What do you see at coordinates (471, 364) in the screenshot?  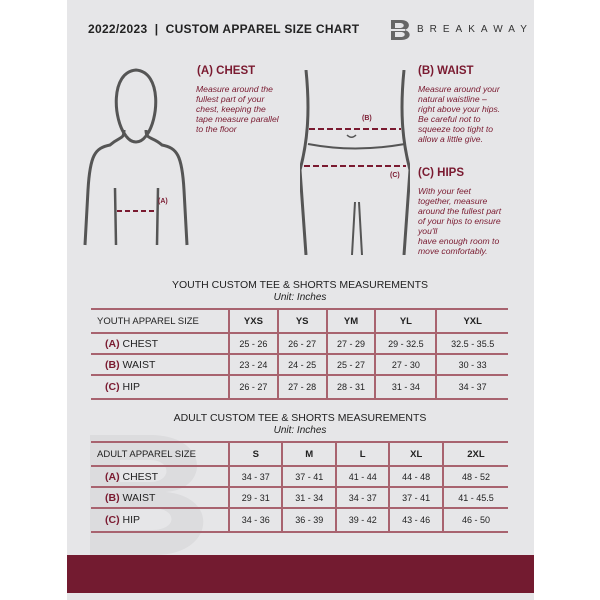 I see `cell: 30 - 33` at bounding box center [471, 364].